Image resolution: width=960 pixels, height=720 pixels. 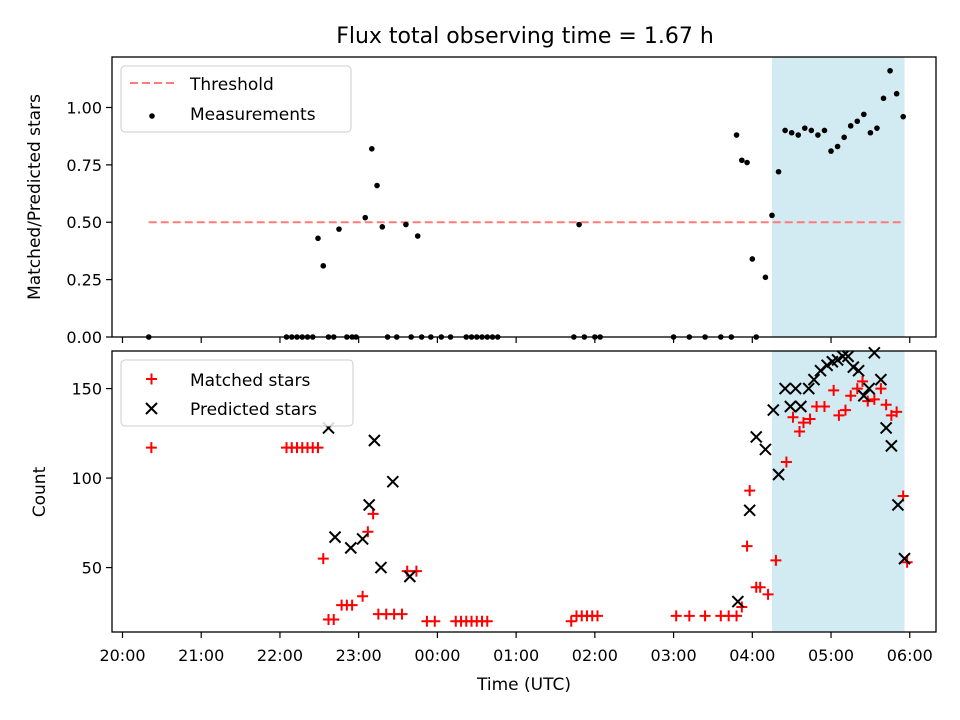 I want to click on y-tick-label: 150, so click(x=86, y=389).